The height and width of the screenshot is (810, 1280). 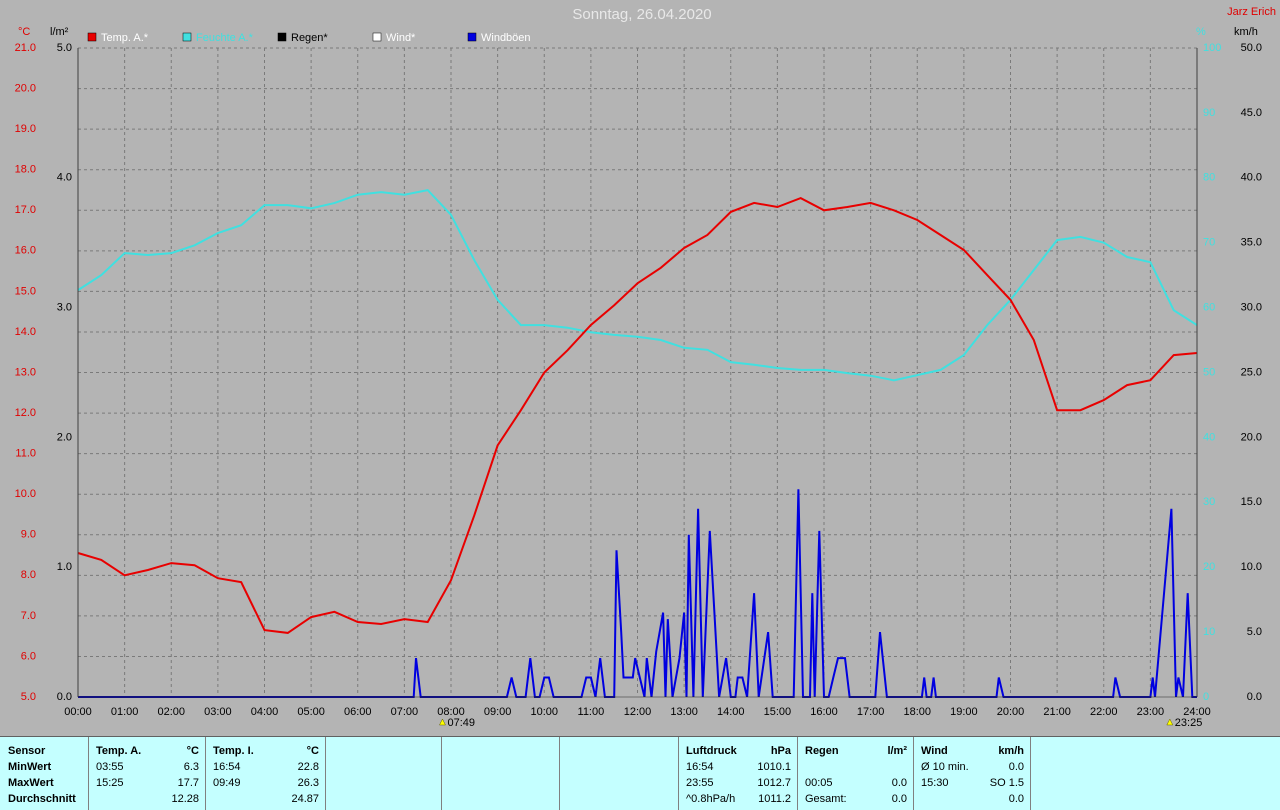 I want to click on x-tick-label: 09:00, so click(x=498, y=712).